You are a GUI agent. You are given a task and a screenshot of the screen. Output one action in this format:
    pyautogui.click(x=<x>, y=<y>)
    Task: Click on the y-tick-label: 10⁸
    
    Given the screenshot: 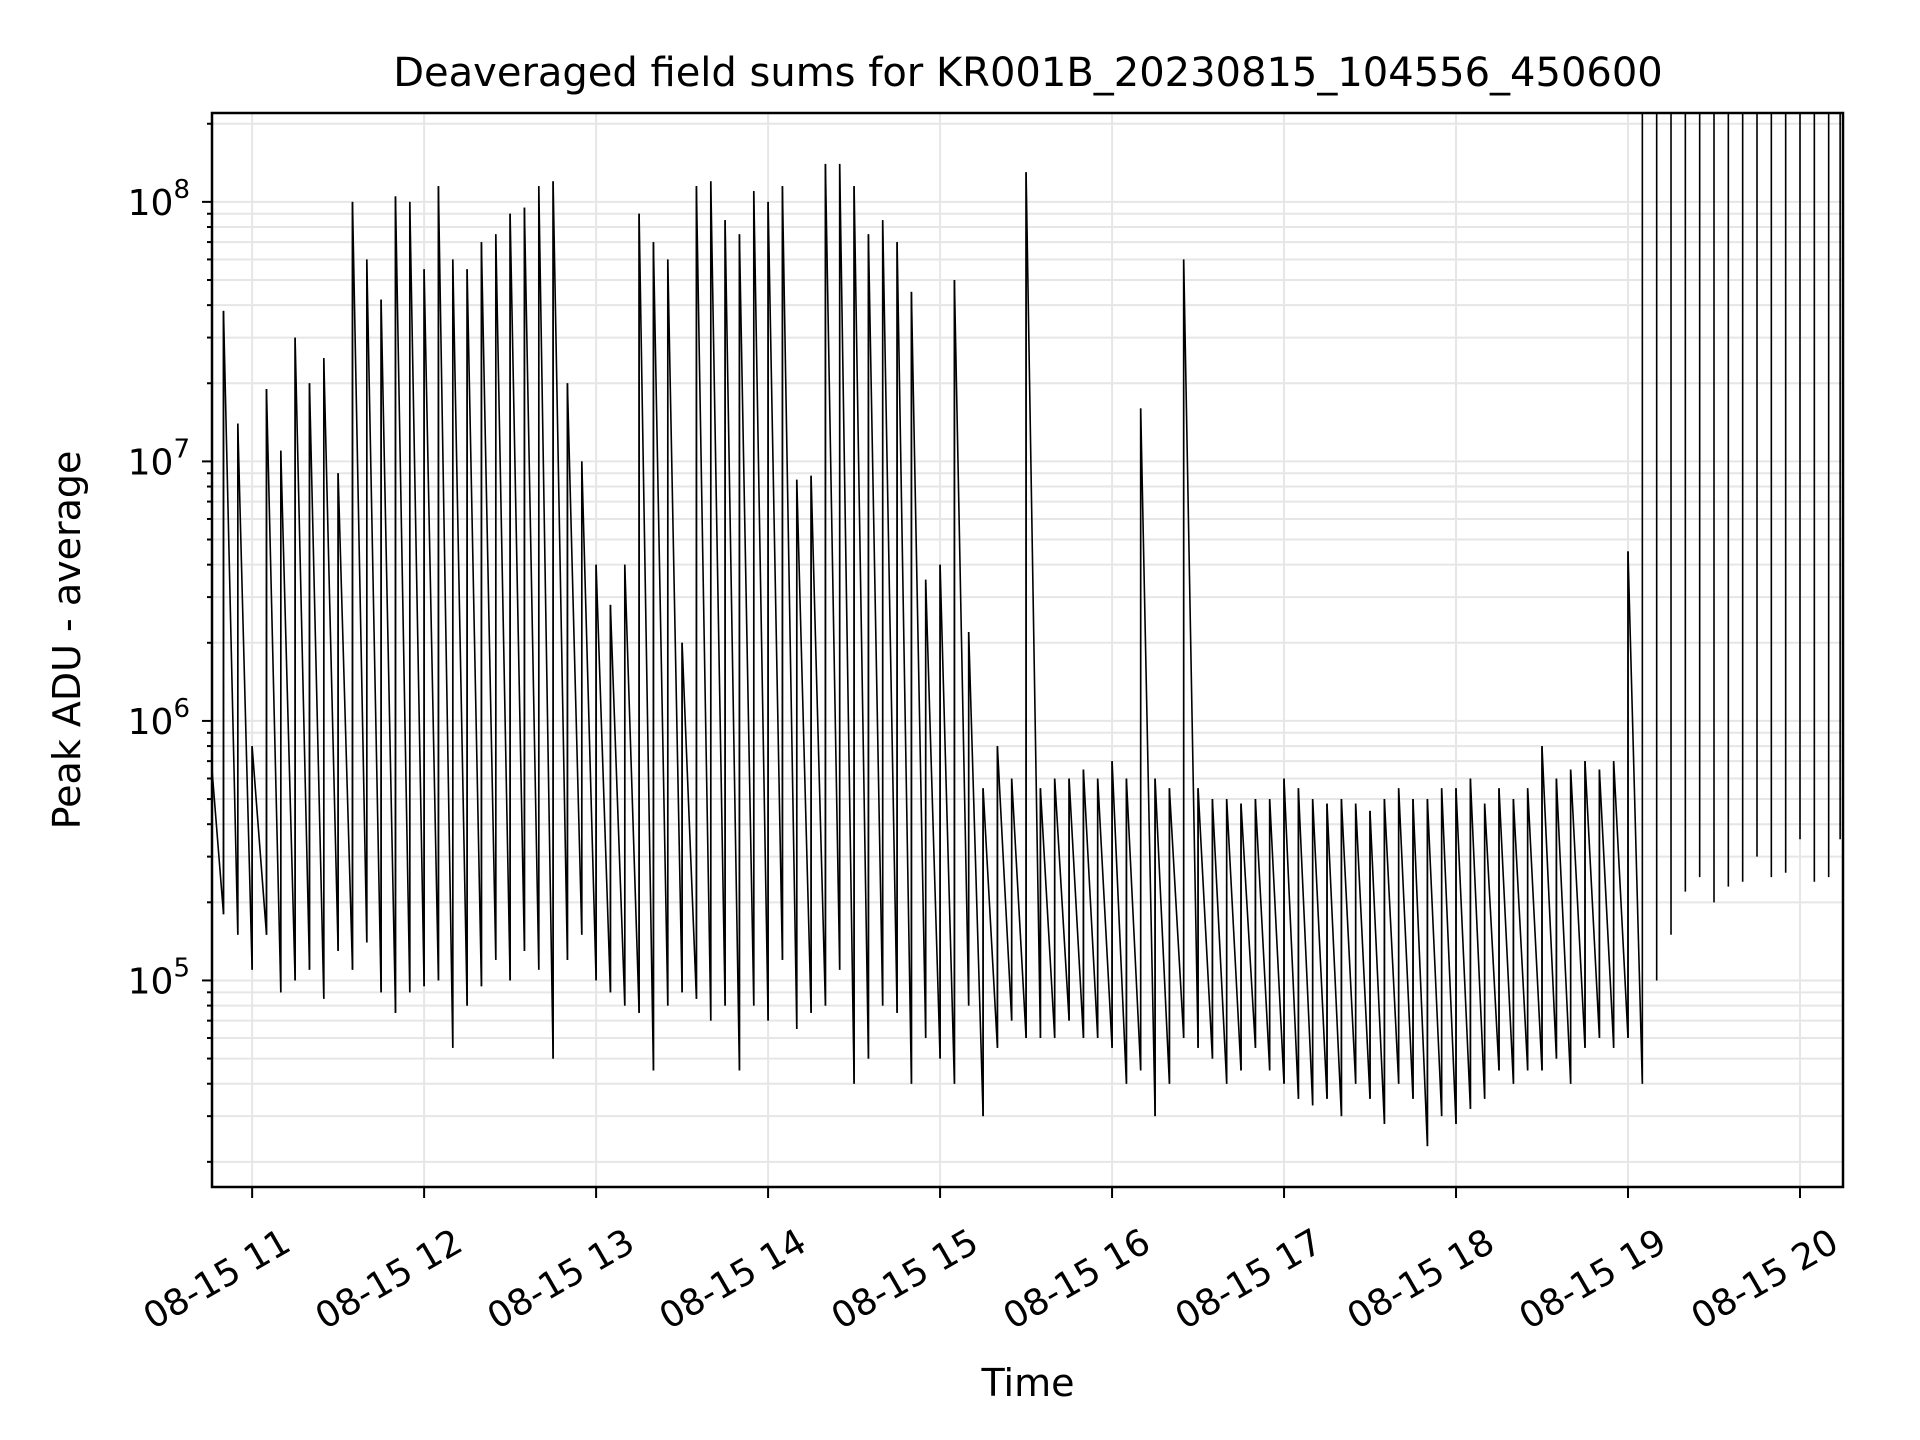 What is the action you would take?
    pyautogui.click(x=159, y=199)
    